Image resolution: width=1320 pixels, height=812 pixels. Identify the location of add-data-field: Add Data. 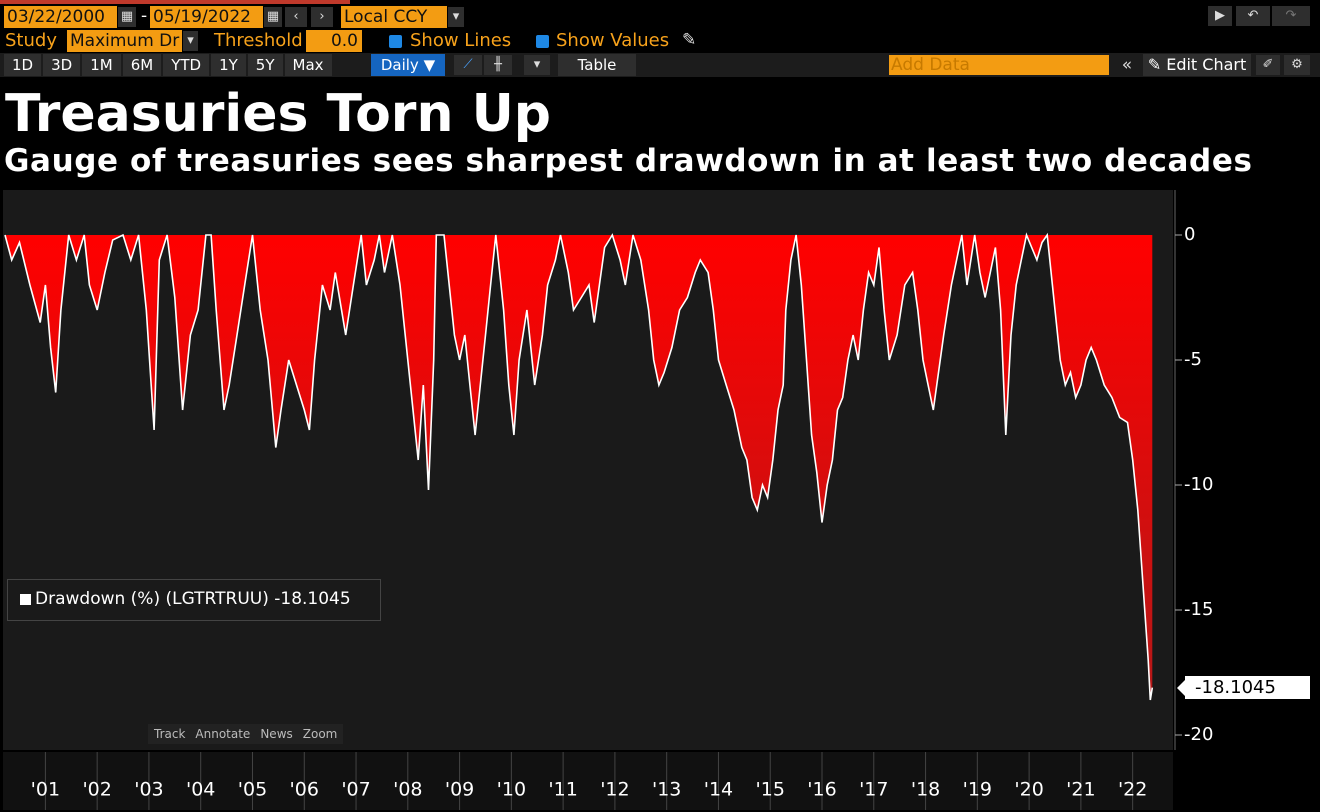
(999, 65).